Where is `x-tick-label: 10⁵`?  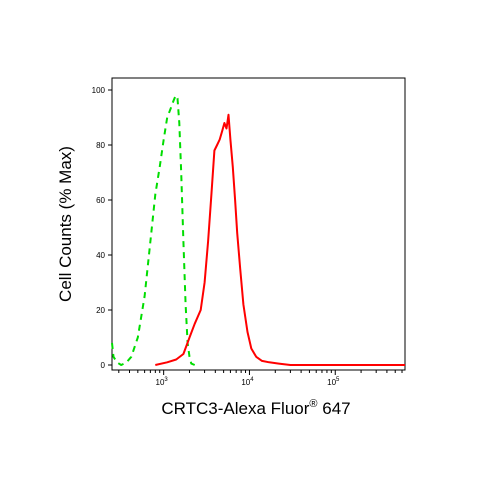 x-tick-label: 10⁵ is located at coordinates (333, 382).